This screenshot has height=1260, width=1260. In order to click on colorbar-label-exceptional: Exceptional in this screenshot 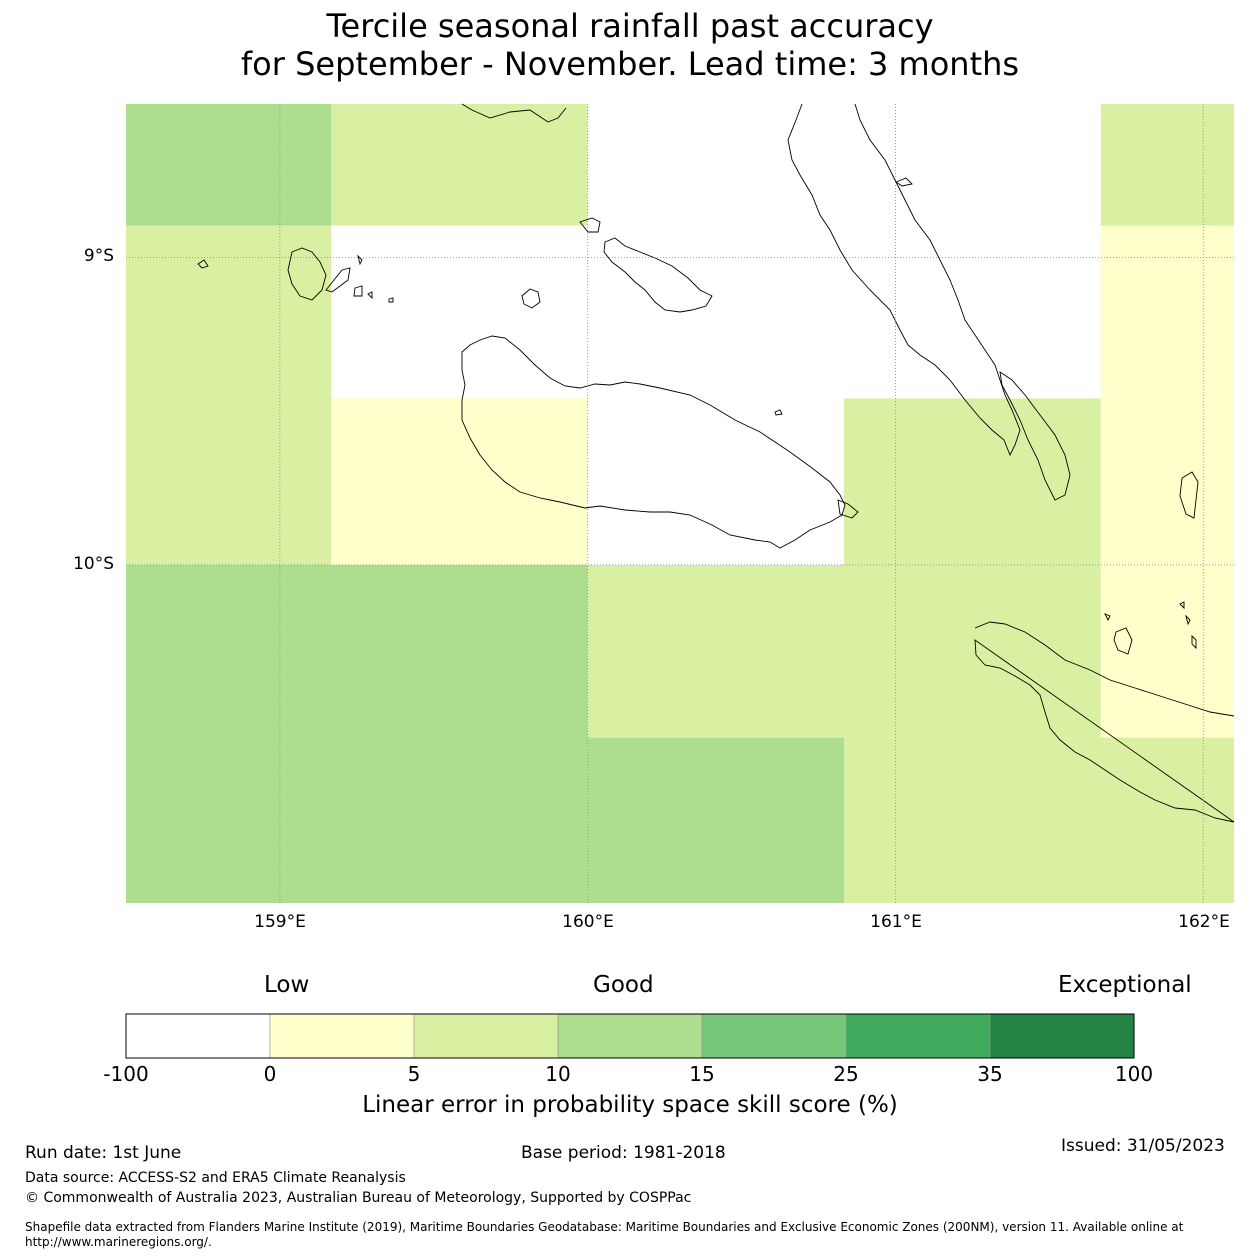, I will do `click(1125, 985)`.